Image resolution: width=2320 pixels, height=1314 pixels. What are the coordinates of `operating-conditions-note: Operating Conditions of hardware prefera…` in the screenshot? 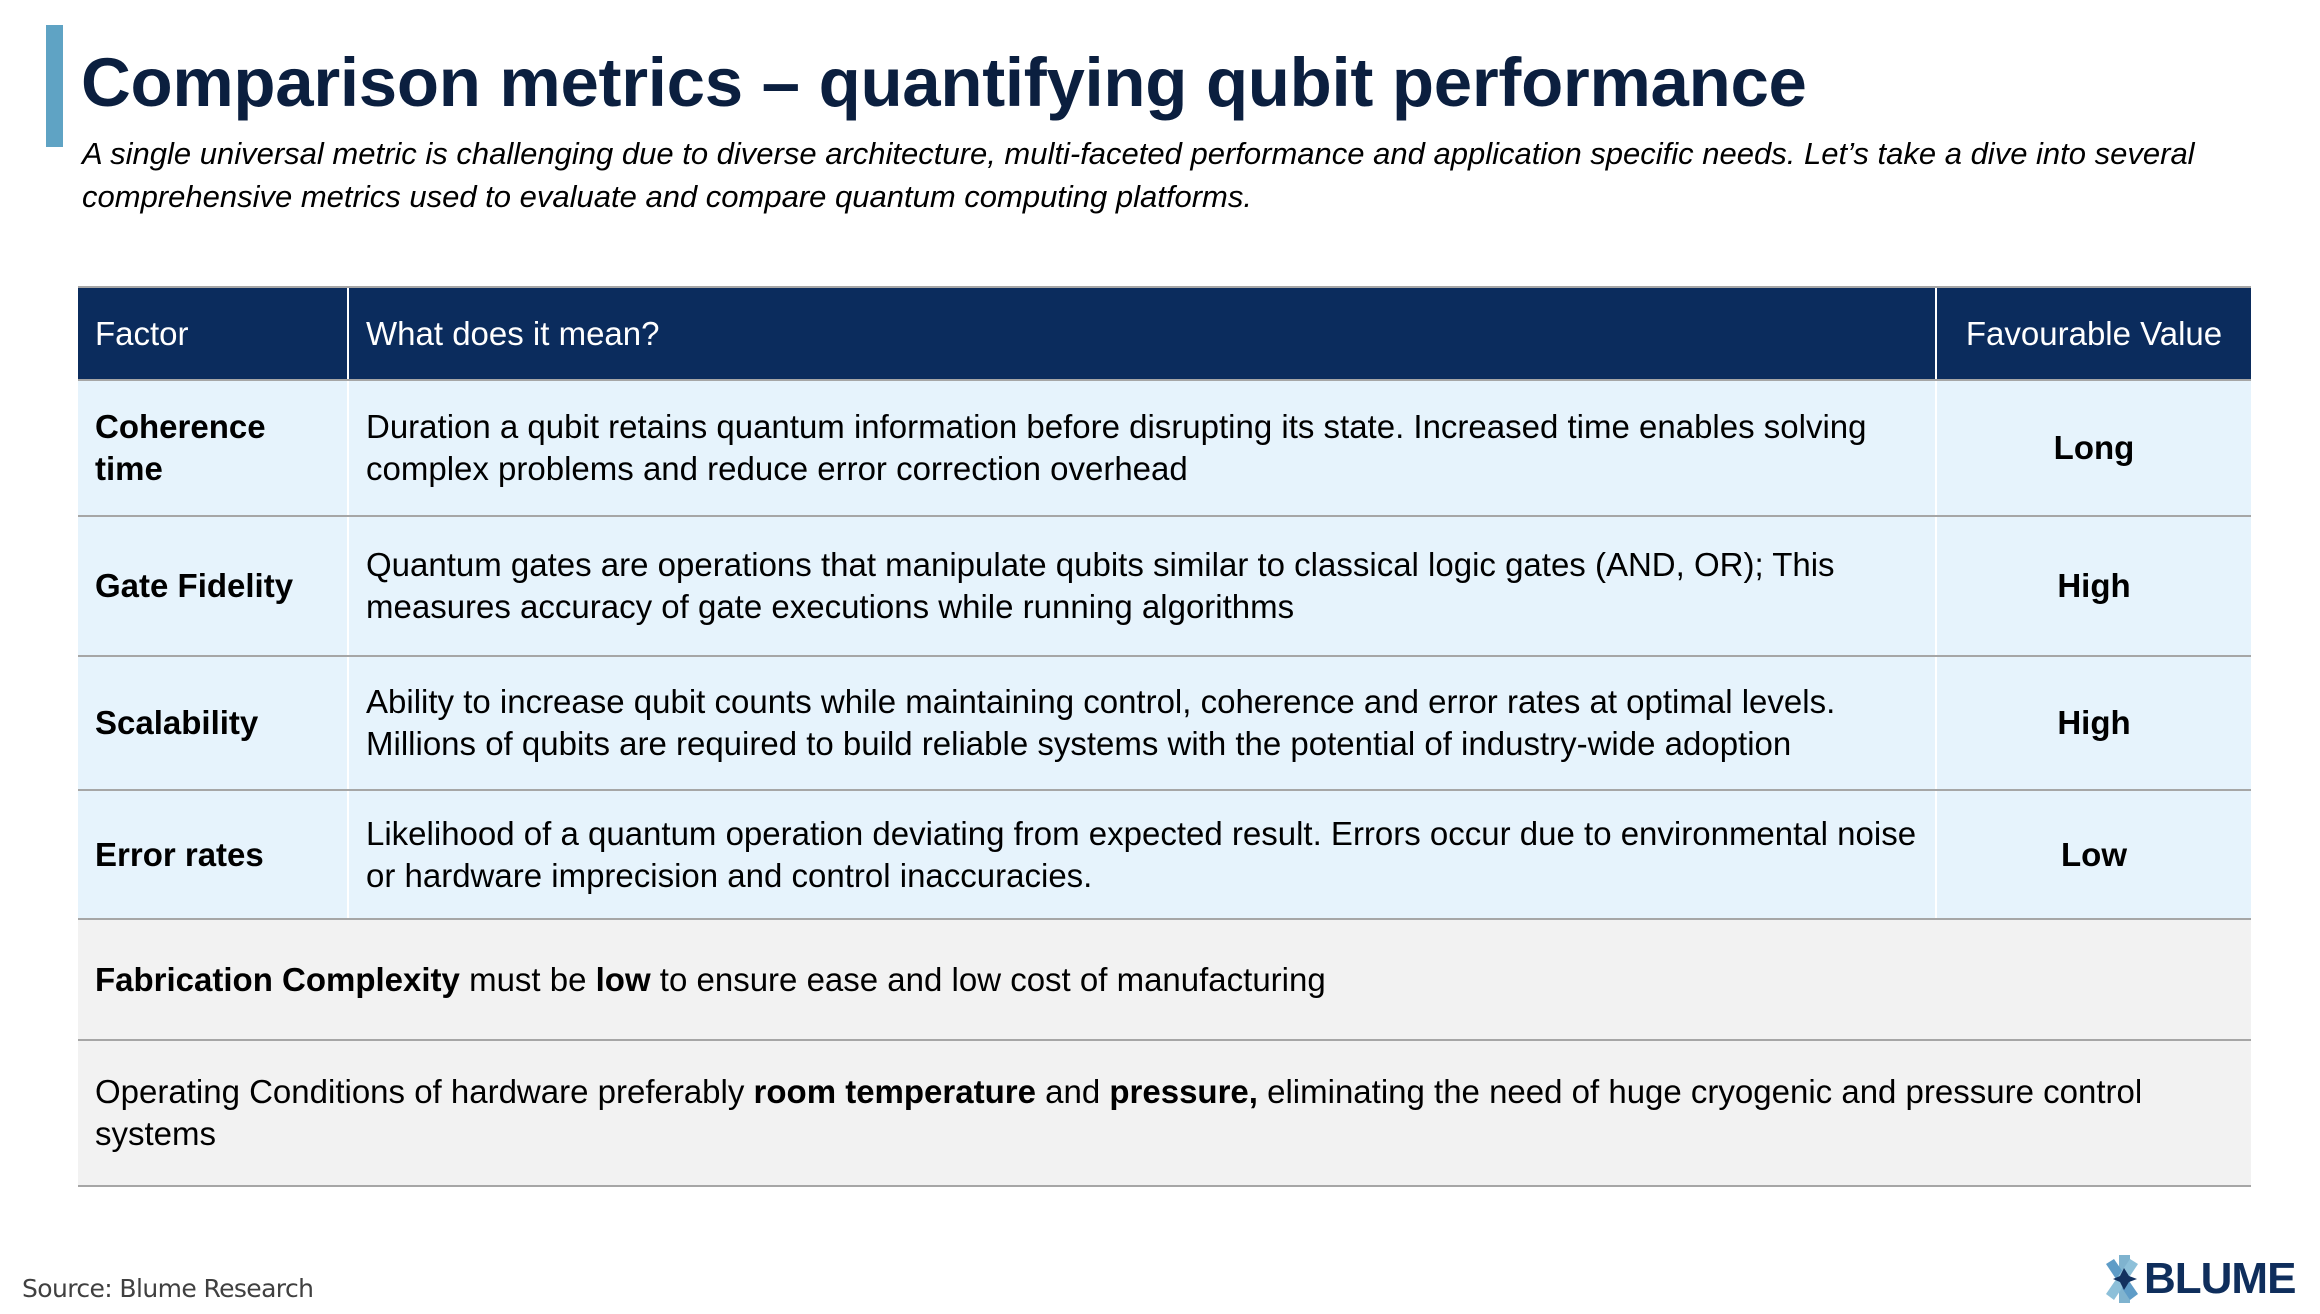 It's located at (1164, 1113).